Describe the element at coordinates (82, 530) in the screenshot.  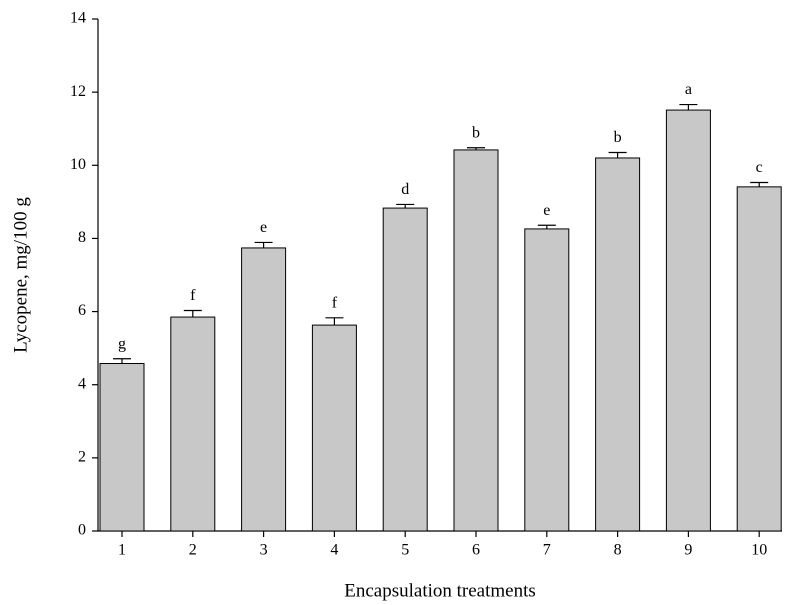
I see `y-tick-label: 0` at that location.